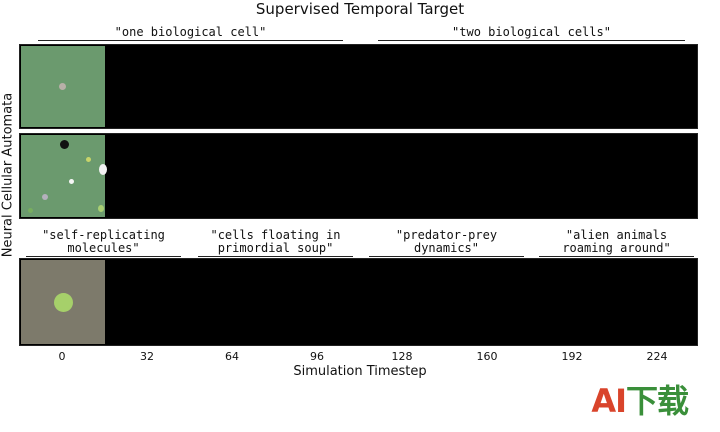 This screenshot has height=432, width=720. I want to click on figure-title: Supervised Temporal Target, so click(360, 9).